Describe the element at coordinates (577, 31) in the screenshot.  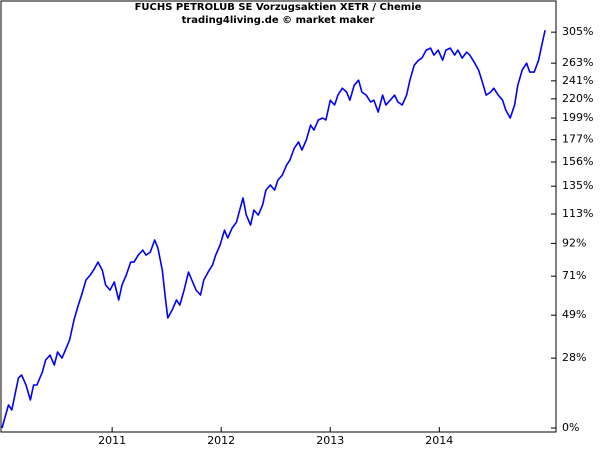
I see `y-tick-label: 305%` at that location.